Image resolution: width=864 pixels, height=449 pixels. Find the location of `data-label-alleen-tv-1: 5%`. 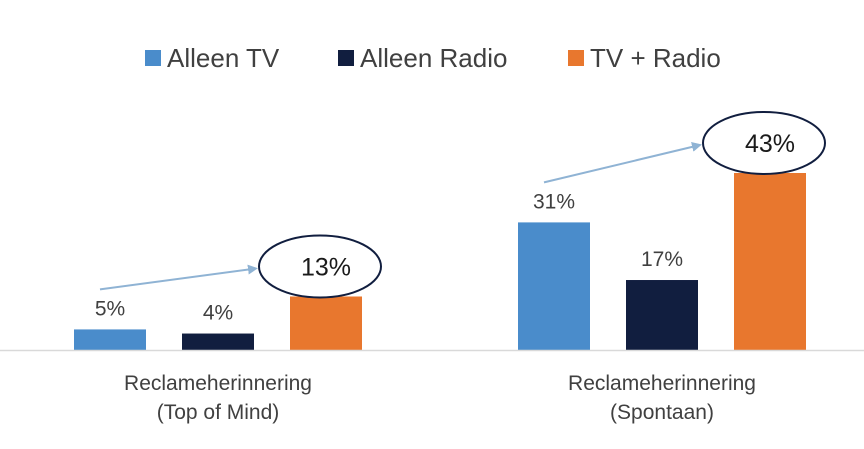

data-label-alleen-tv-1: 5% is located at coordinates (110, 308).